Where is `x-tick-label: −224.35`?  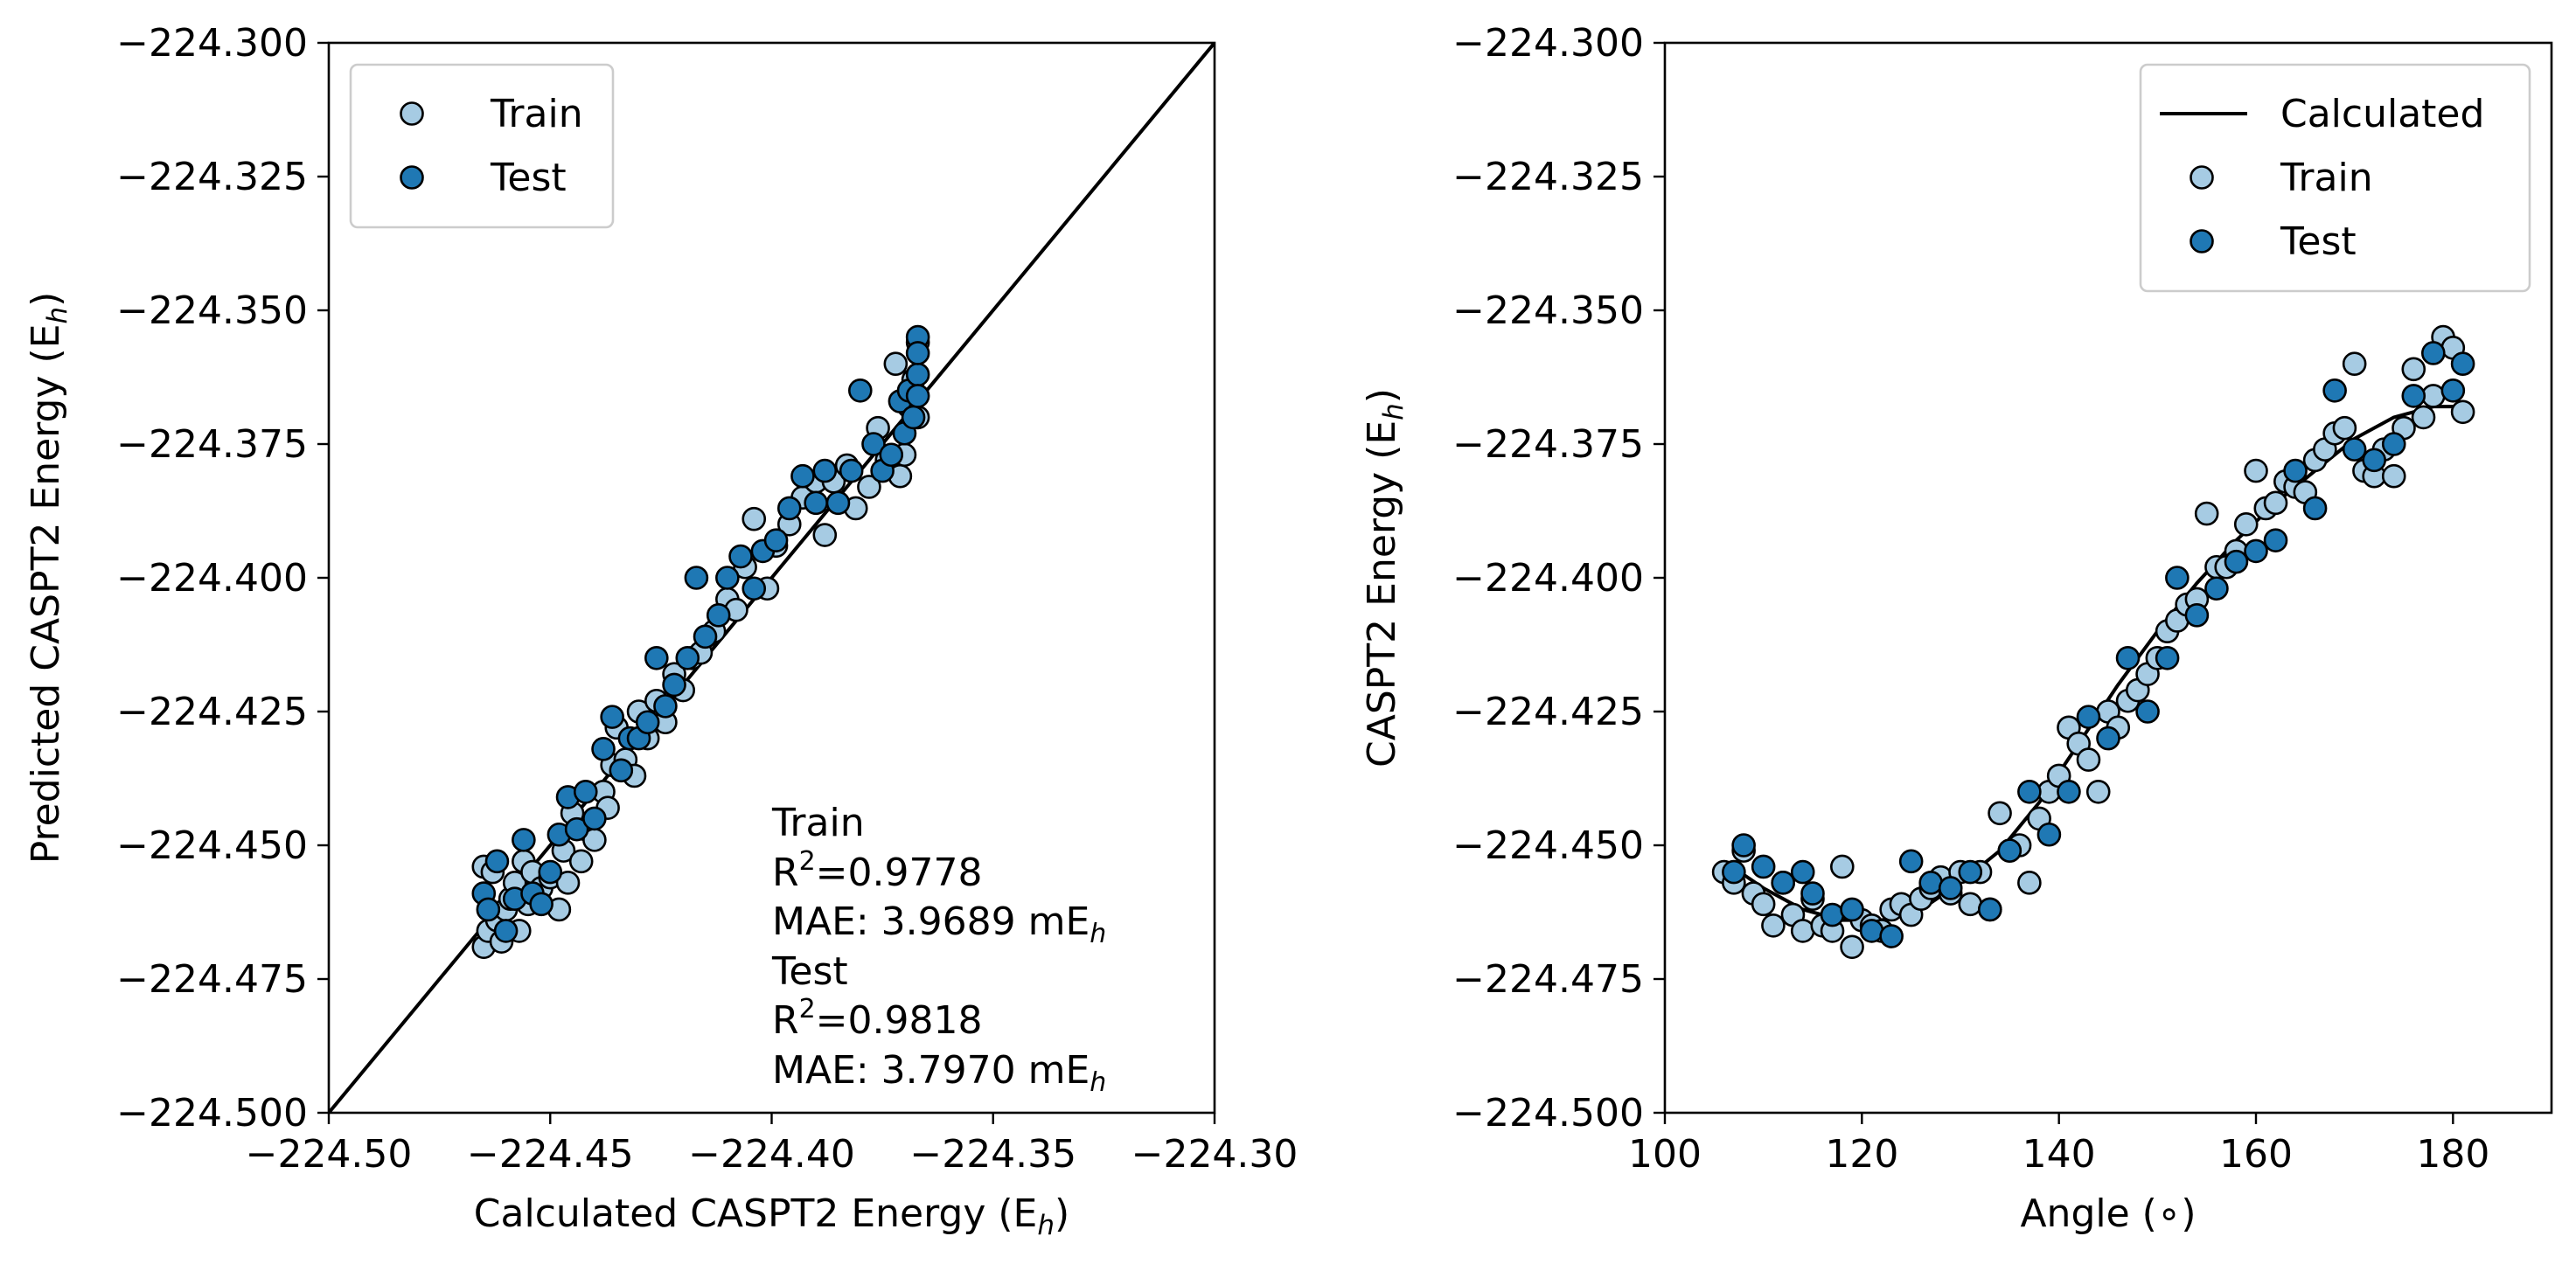 x-tick-label: −224.35 is located at coordinates (992, 1155).